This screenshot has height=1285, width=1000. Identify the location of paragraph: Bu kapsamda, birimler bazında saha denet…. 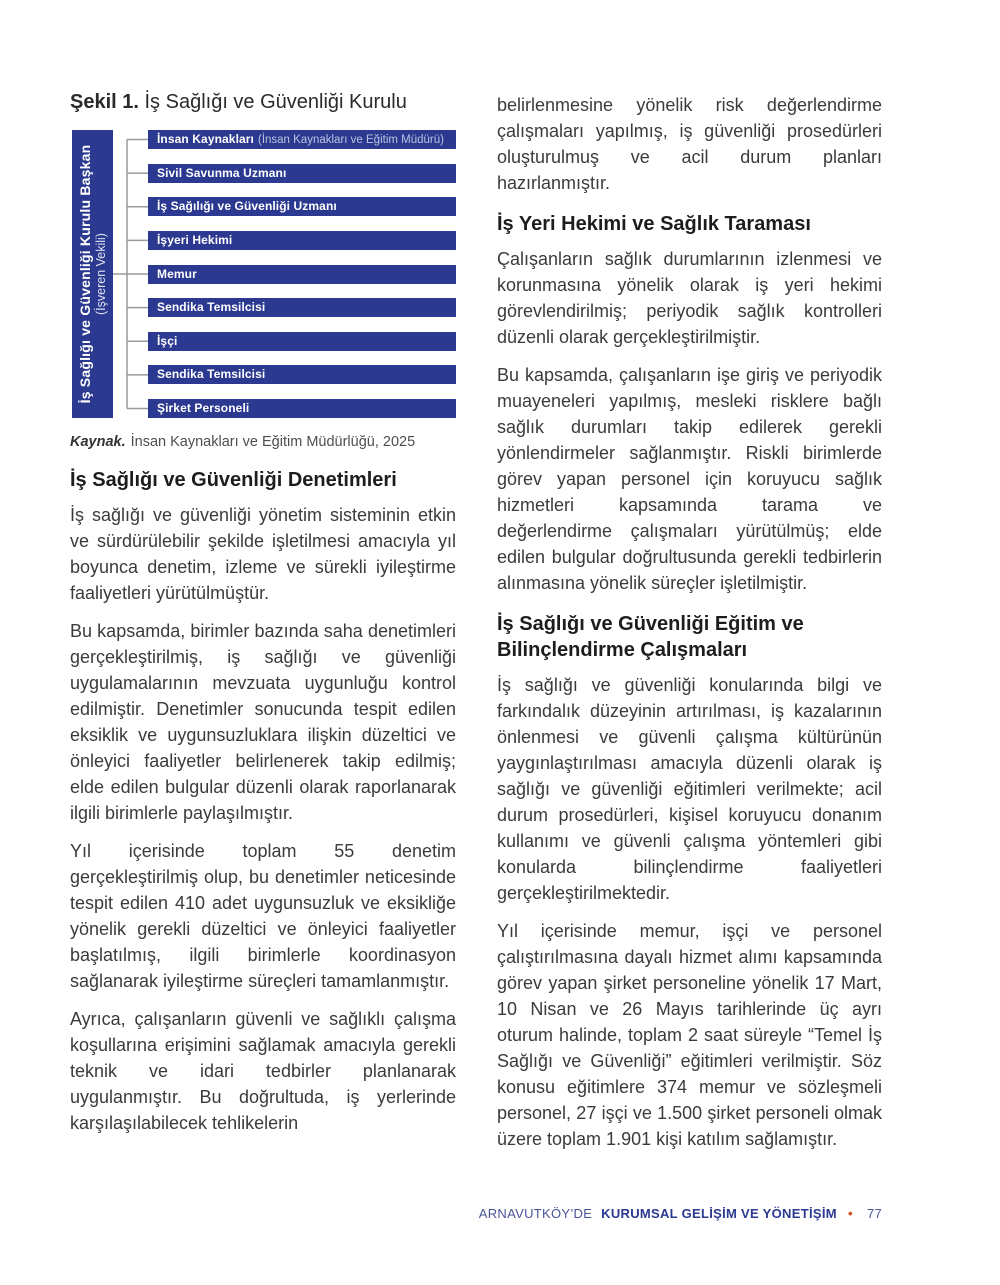
(263, 722).